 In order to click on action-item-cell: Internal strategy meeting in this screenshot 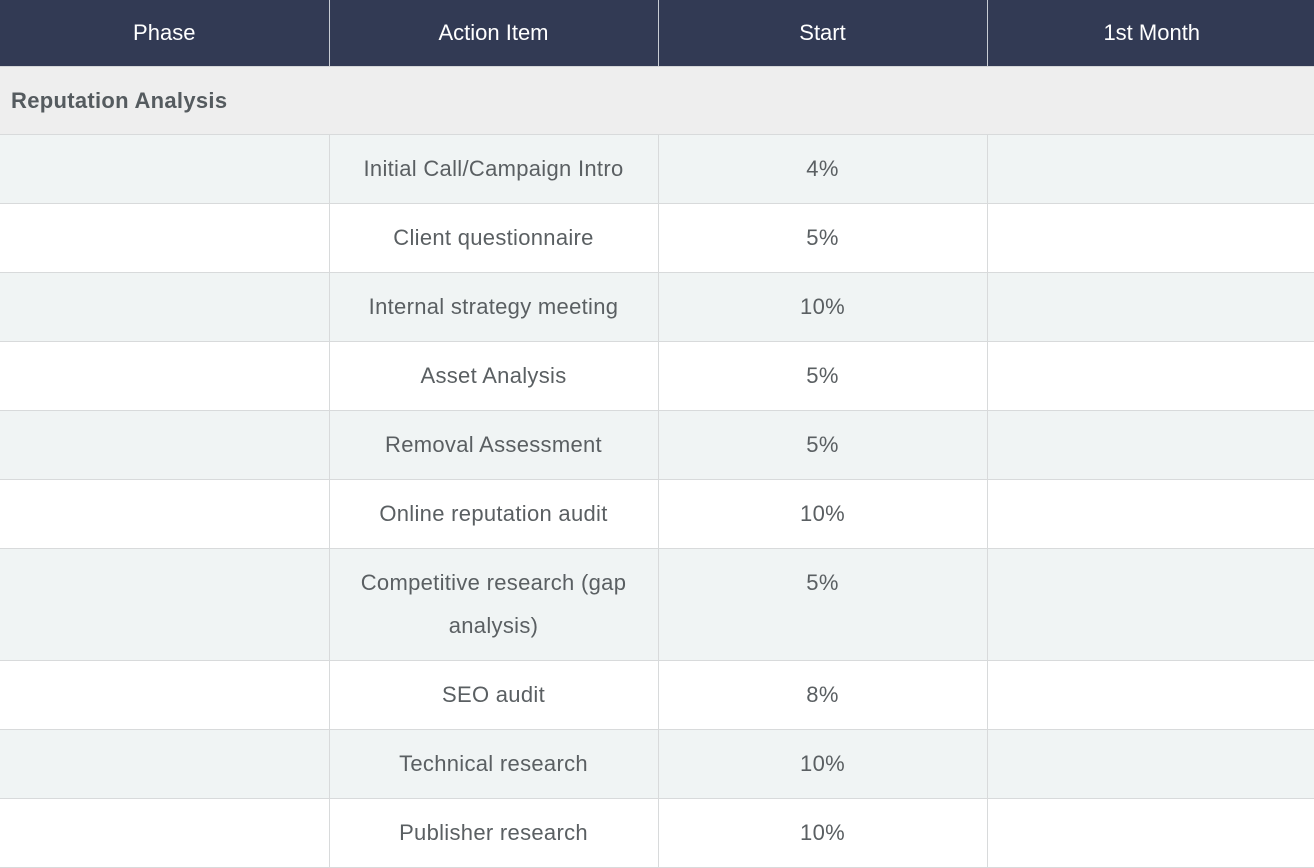, I will do `click(493, 307)`.